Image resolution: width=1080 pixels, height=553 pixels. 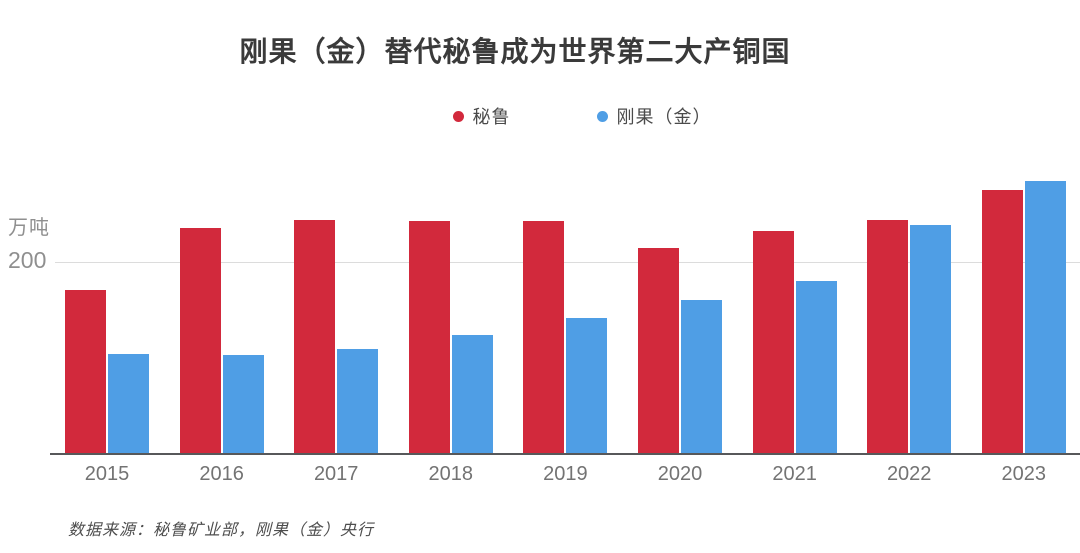 What do you see at coordinates (472, 394) in the screenshot?
I see `bar-congo-2018` at bounding box center [472, 394].